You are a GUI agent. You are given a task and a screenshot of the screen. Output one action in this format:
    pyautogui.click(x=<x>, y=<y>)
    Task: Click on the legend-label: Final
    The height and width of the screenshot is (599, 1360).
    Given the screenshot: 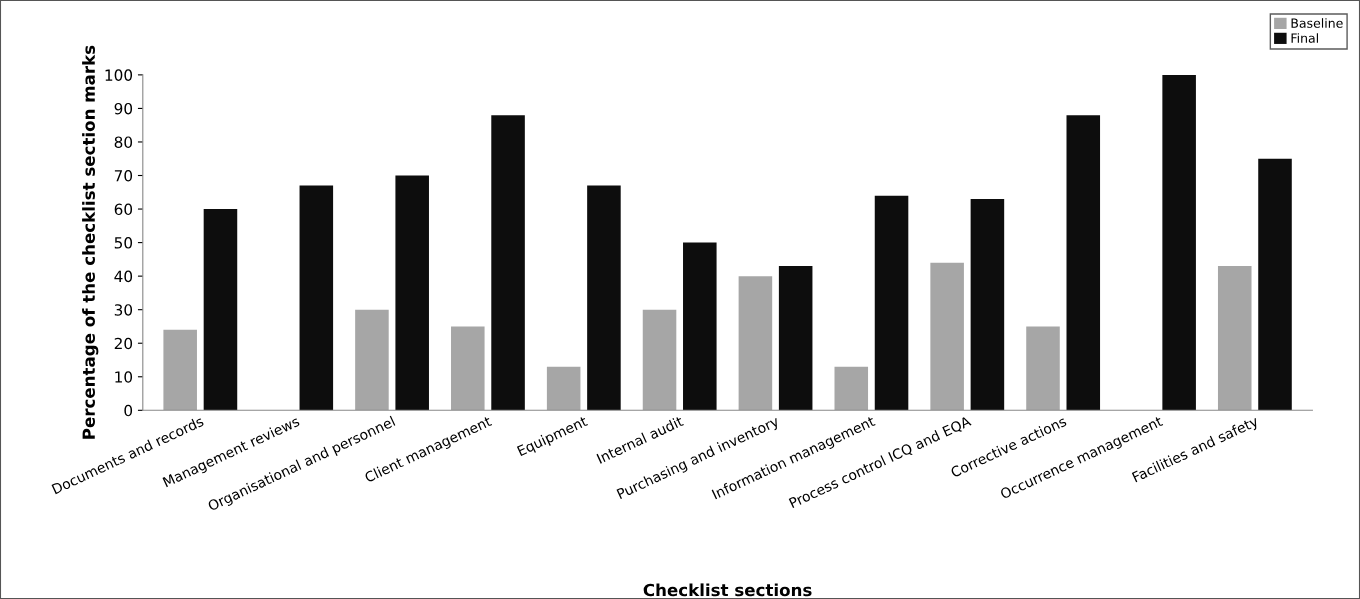 What is the action you would take?
    pyautogui.click(x=1304, y=38)
    